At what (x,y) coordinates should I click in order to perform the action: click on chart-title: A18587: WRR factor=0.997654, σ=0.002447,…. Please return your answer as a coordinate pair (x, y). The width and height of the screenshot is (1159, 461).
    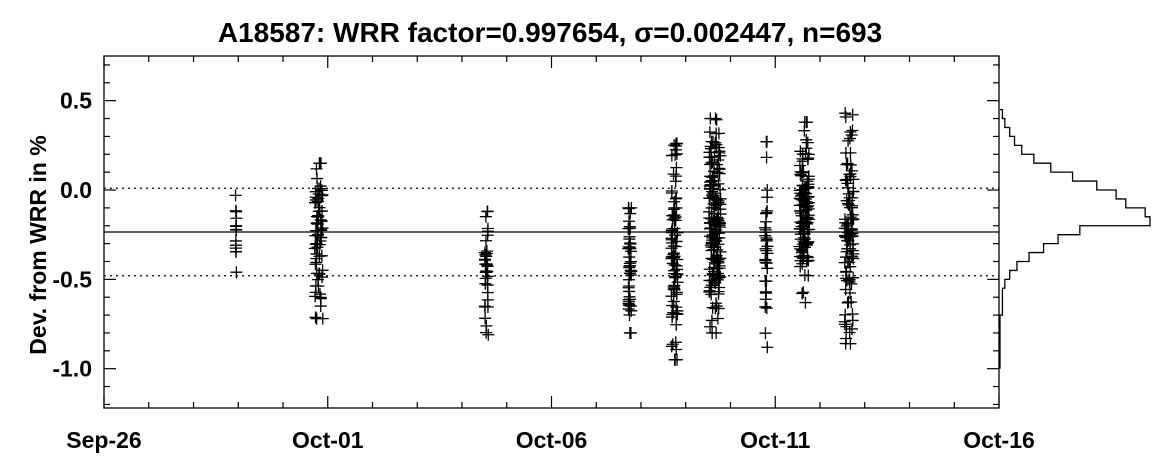
    Looking at the image, I should click on (550, 32).